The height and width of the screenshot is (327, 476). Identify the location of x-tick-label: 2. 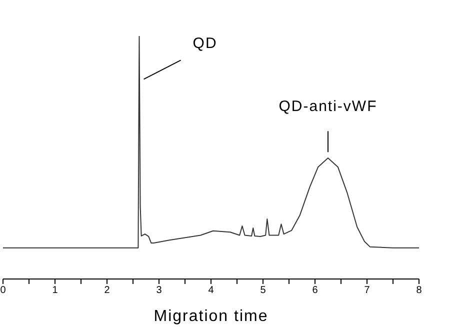
(107, 290).